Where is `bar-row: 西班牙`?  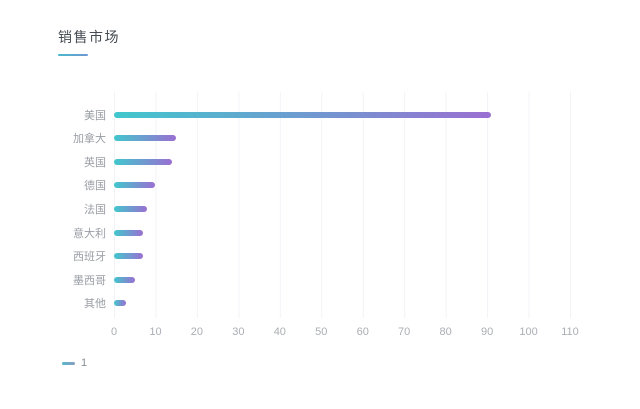
bar-row: 西班牙 is located at coordinates (285, 256).